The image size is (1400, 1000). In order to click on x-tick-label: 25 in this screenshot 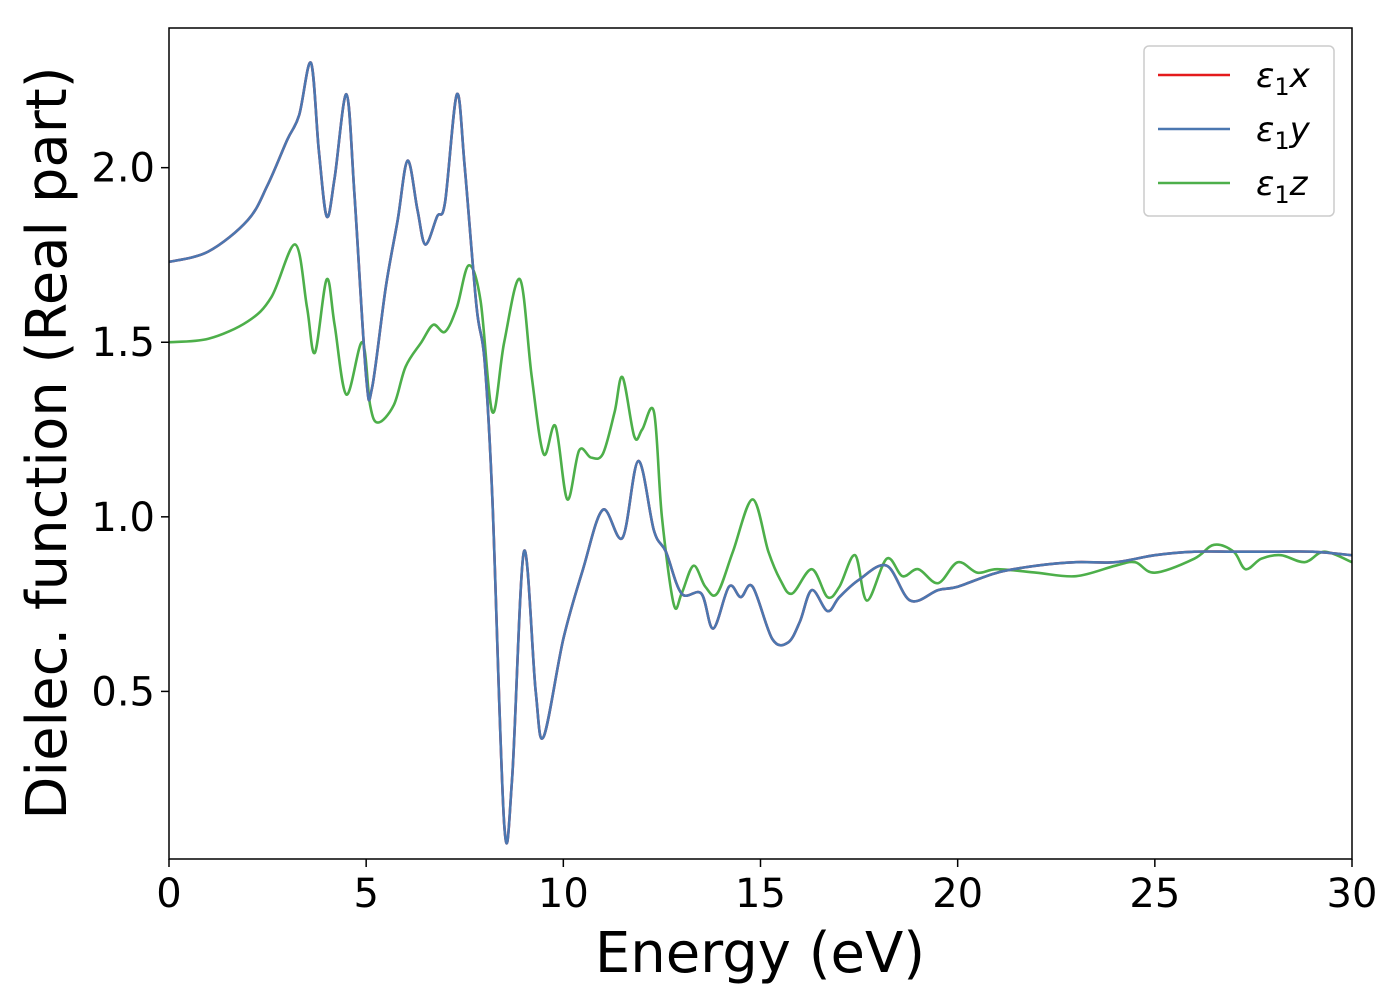, I will do `click(1154, 894)`.